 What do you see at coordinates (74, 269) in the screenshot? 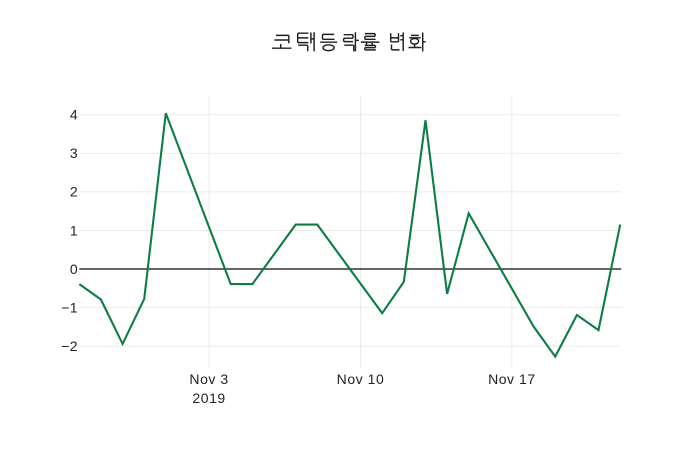
I see `svg-text: 0` at bounding box center [74, 269].